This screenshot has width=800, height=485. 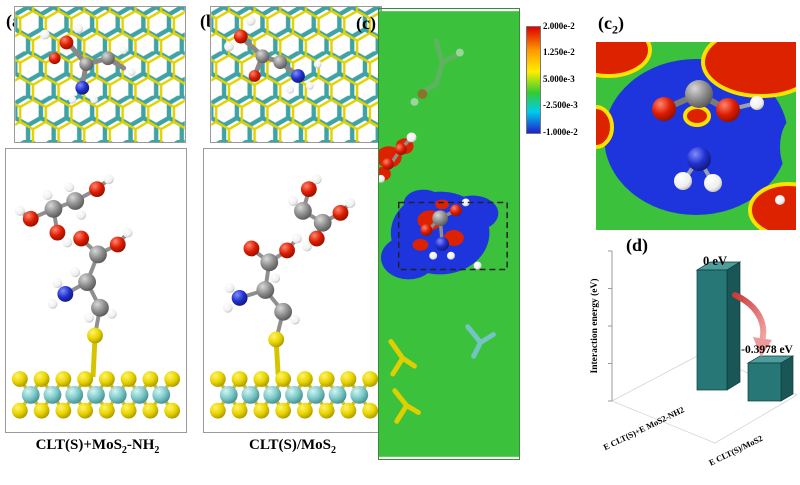 I want to click on structure-box-b-top, so click(x=296, y=74).